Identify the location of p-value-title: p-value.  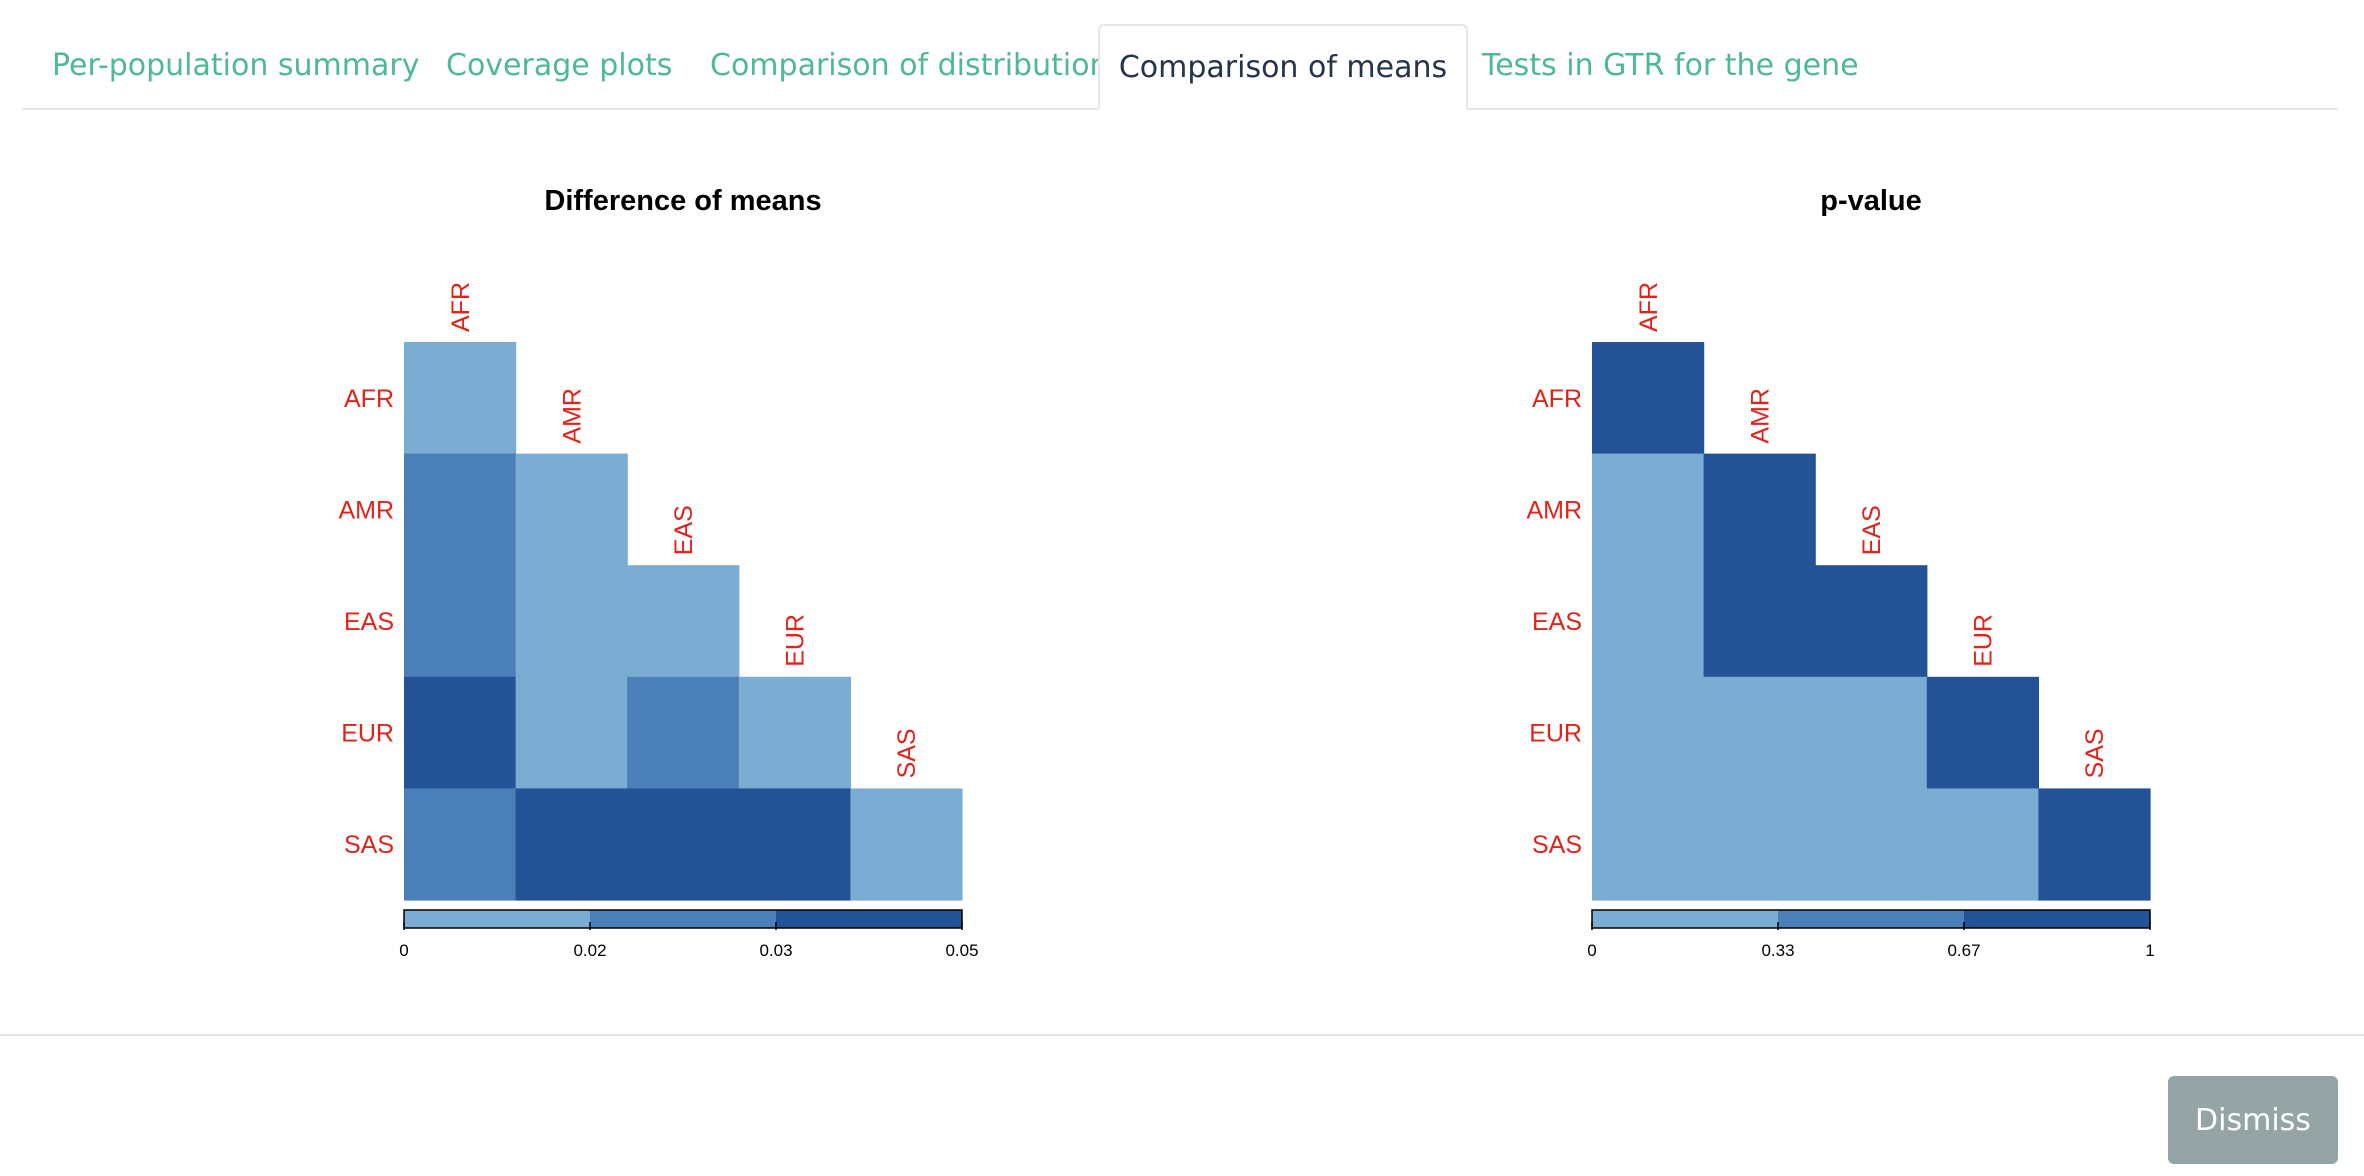
(1871, 201).